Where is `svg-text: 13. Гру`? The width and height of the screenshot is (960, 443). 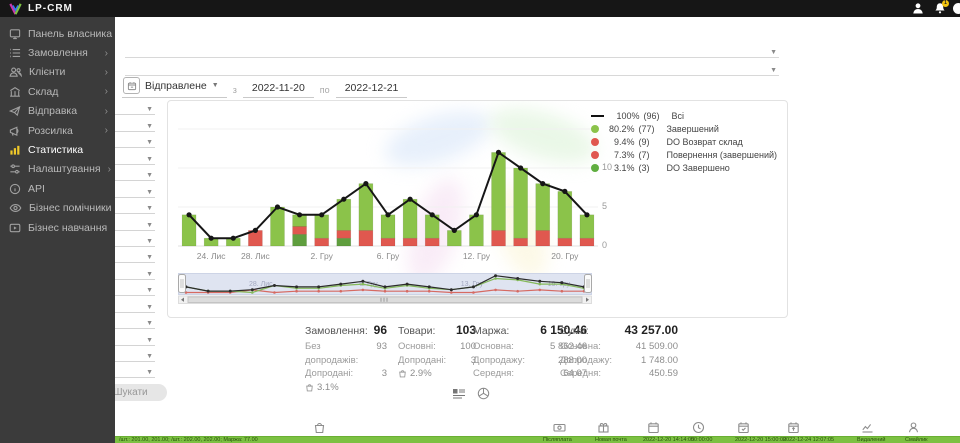 svg-text: 13. Гру is located at coordinates (472, 284).